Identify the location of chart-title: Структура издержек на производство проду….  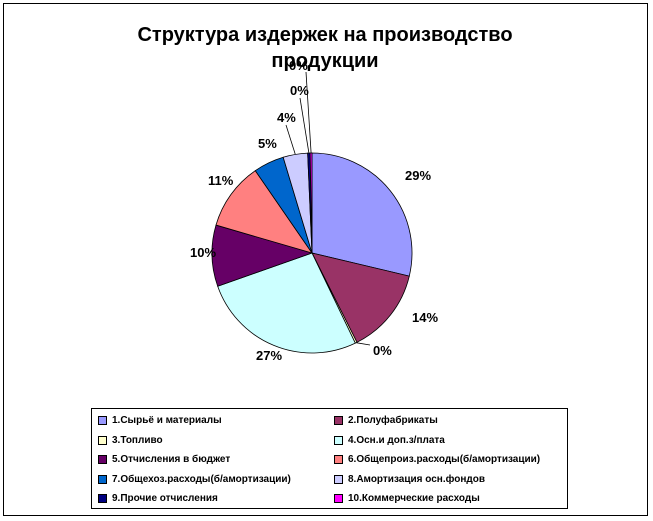
(325, 48).